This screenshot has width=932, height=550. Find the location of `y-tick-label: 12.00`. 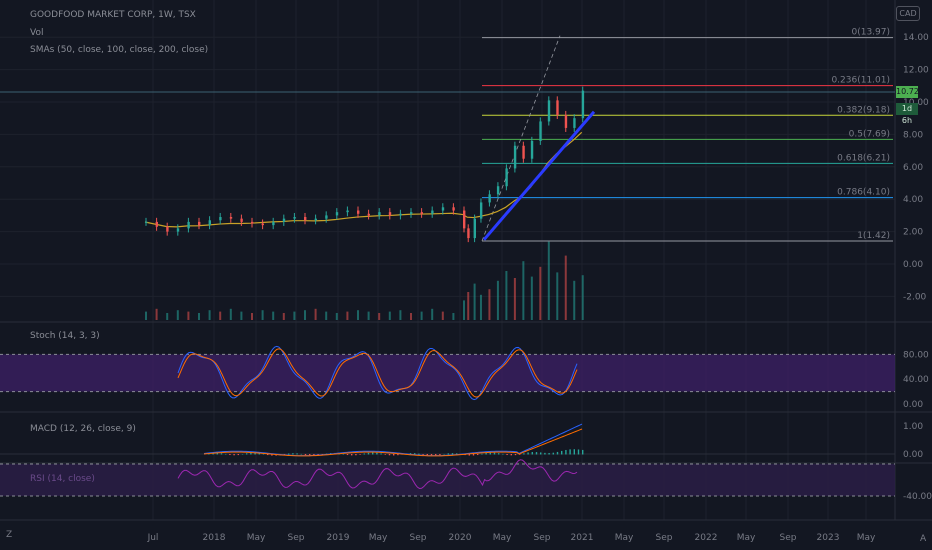

y-tick-label: 12.00 is located at coordinates (916, 71).